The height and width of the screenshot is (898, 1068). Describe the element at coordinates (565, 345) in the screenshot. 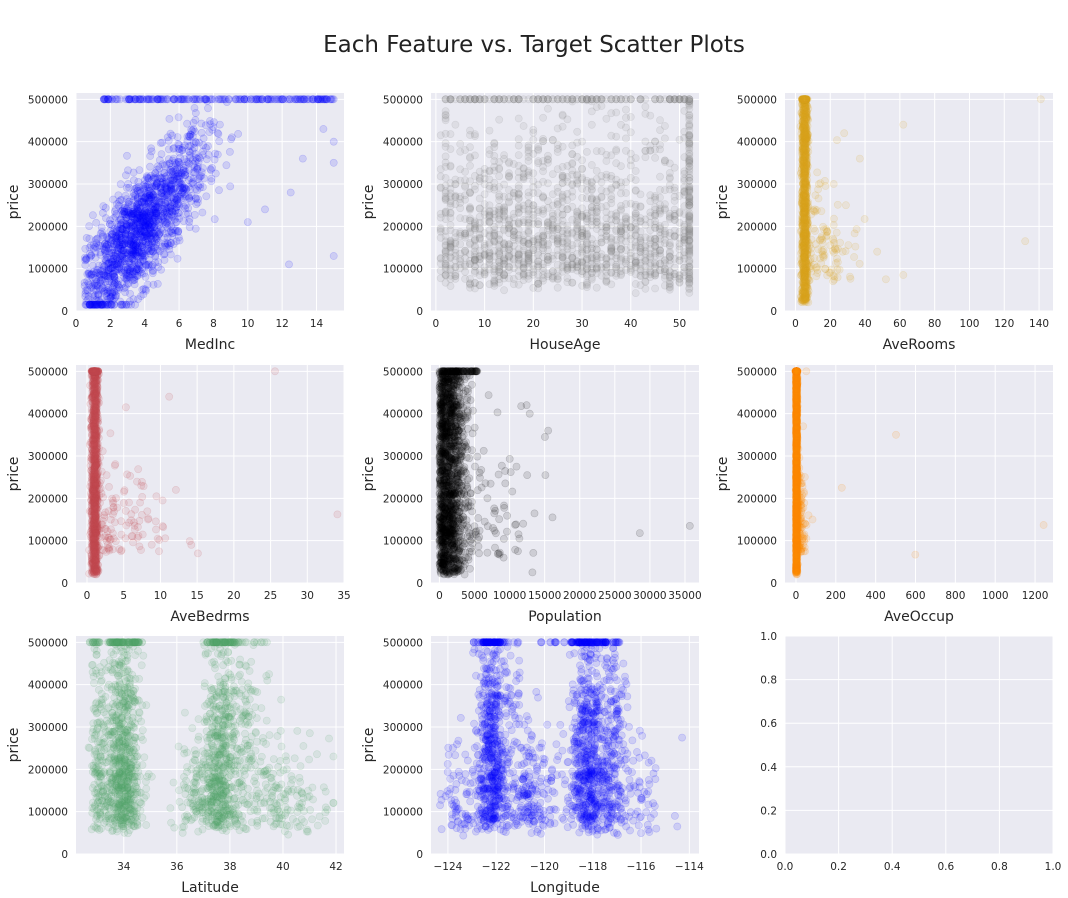

I see `x-axis-label: HouseAge` at that location.